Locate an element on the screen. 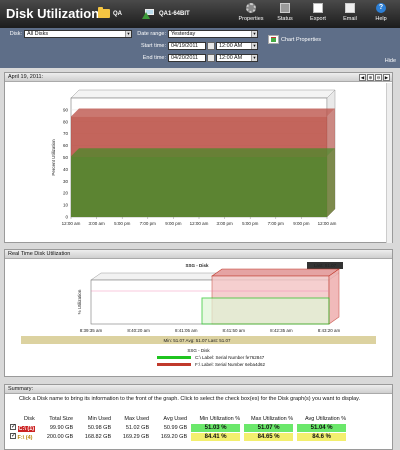 This screenshot has width=400, height=450. legend-item-f: F:\ Label: Serial Number 6eba4d62 is located at coordinates (211, 364).